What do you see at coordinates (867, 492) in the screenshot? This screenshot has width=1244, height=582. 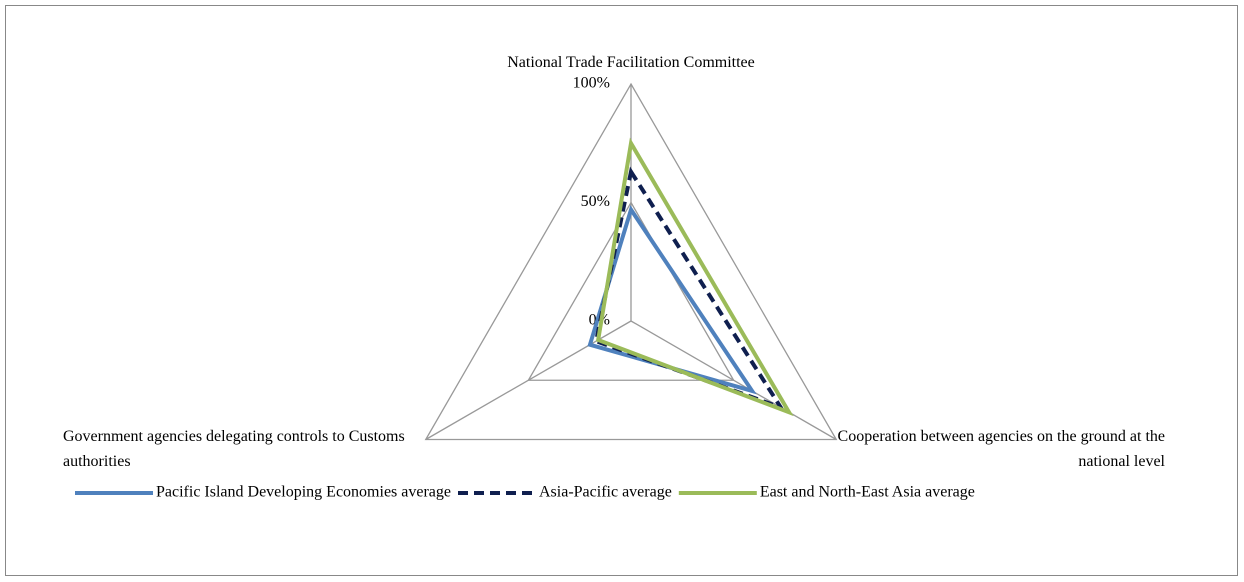 I see `legend-label: East and North-East Asia average` at bounding box center [867, 492].